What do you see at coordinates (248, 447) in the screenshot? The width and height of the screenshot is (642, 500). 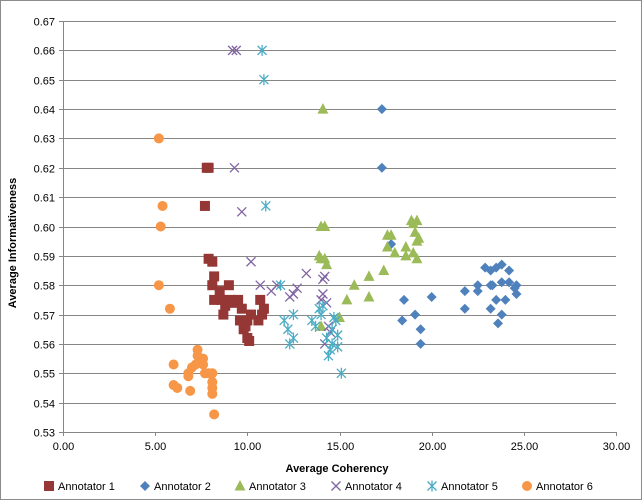 I see `x-tick-label: 10.00` at bounding box center [248, 447].